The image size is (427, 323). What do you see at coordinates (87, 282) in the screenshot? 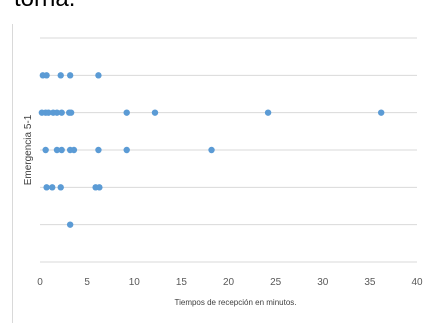
I see `x-tick-label: 5` at bounding box center [87, 282].